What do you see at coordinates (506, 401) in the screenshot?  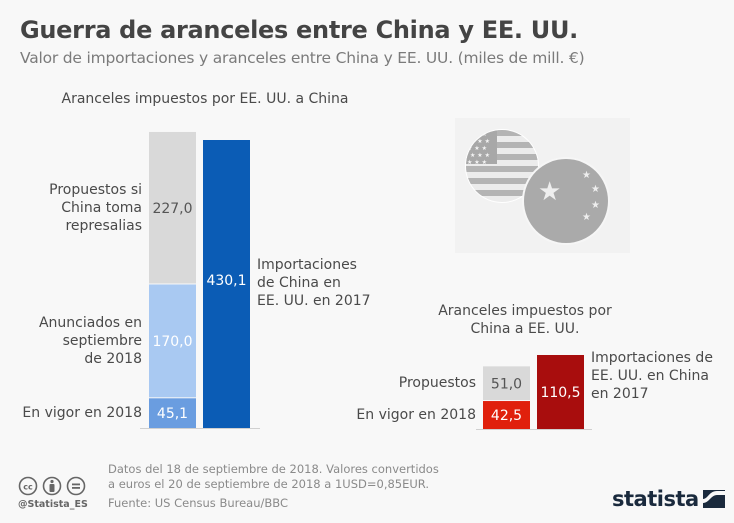 I see `china-segment-divider` at bounding box center [506, 401].